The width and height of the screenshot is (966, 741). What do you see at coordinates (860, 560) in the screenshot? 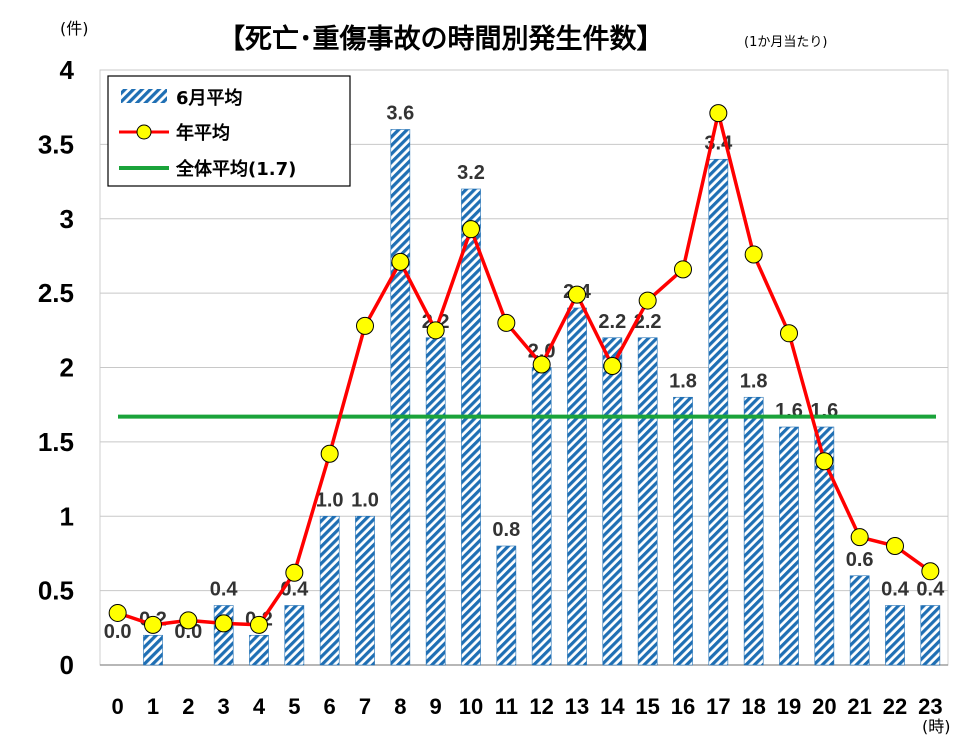
I see `bar-value-label: 0.6` at bounding box center [860, 560].